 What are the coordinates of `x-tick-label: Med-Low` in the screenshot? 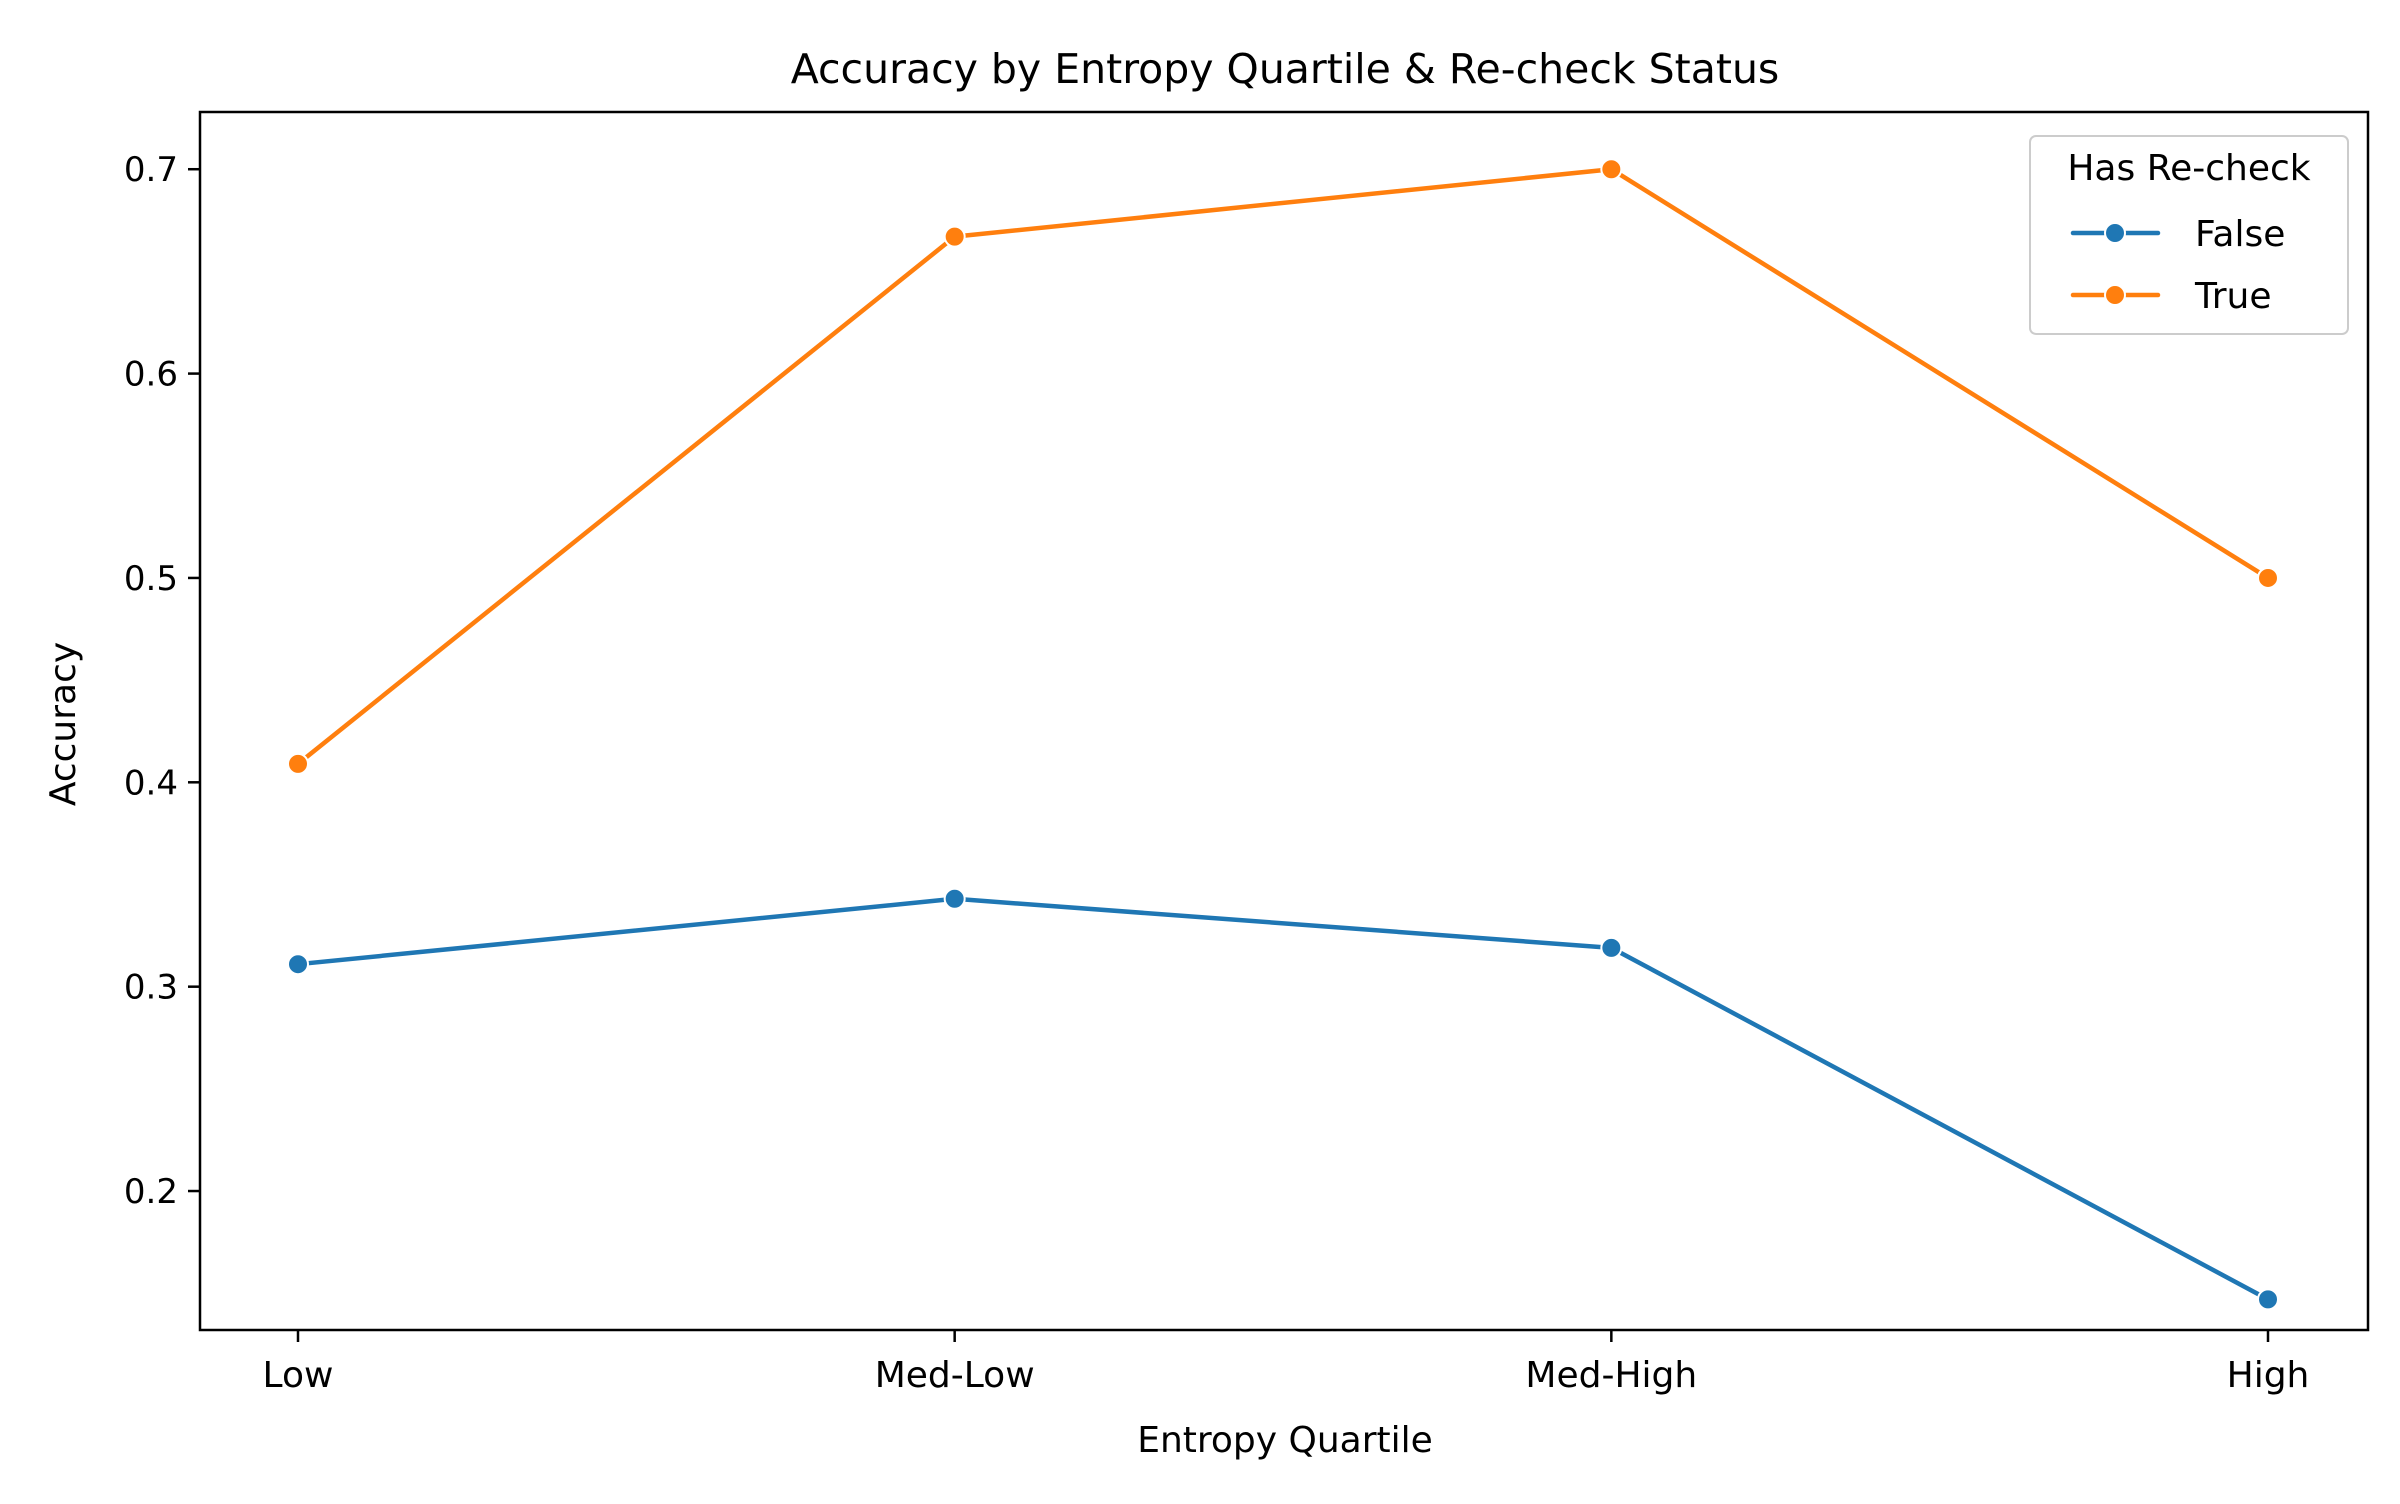 It's located at (955, 1375).